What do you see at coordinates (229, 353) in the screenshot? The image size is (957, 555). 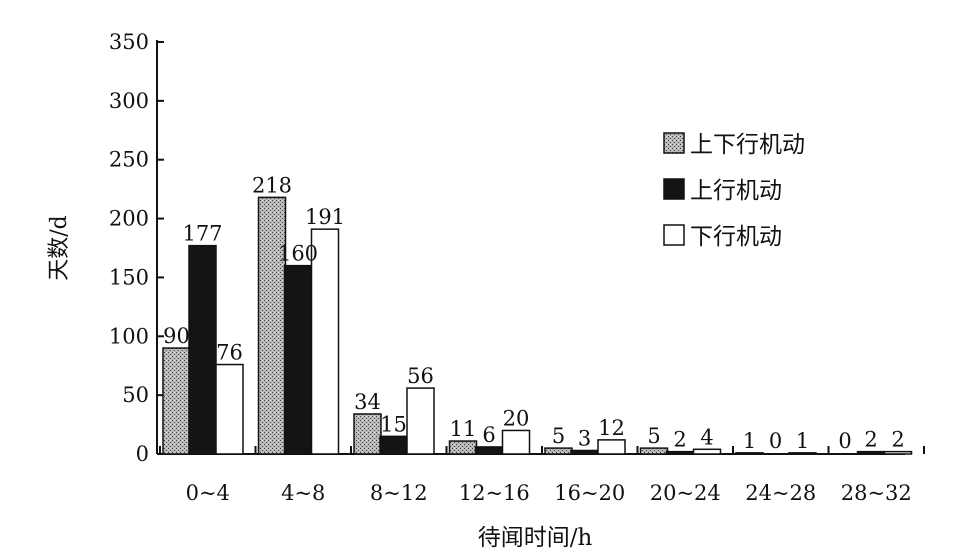 I see `data-label: 76` at bounding box center [229, 353].